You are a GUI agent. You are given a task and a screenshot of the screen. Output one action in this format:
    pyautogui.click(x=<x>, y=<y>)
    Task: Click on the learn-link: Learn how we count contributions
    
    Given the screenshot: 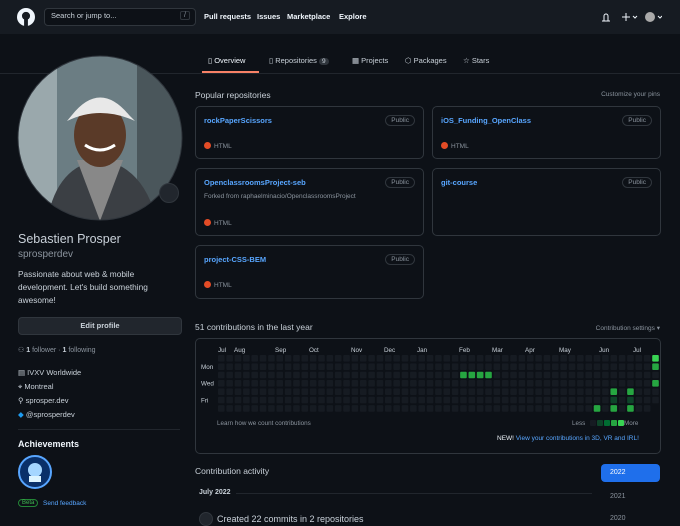 What is the action you would take?
    pyautogui.click(x=264, y=423)
    